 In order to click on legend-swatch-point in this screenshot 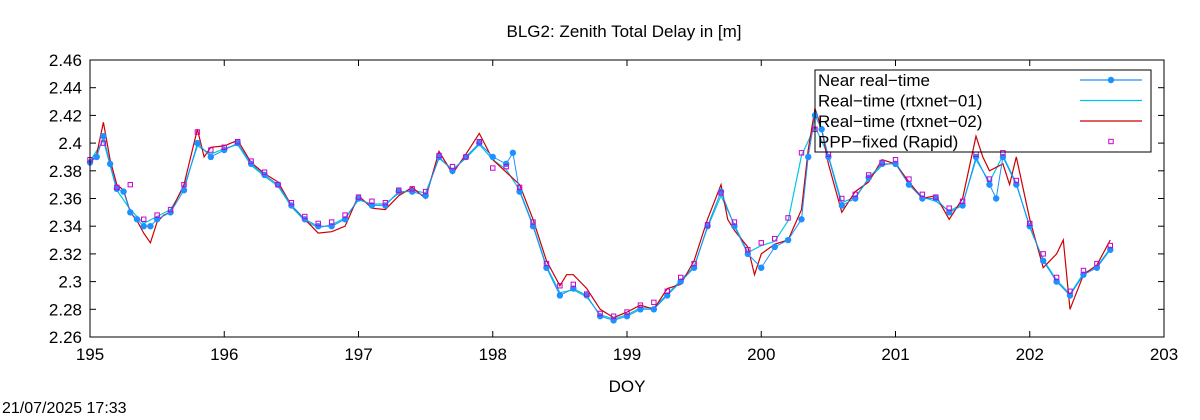, I will do `click(1111, 80)`.